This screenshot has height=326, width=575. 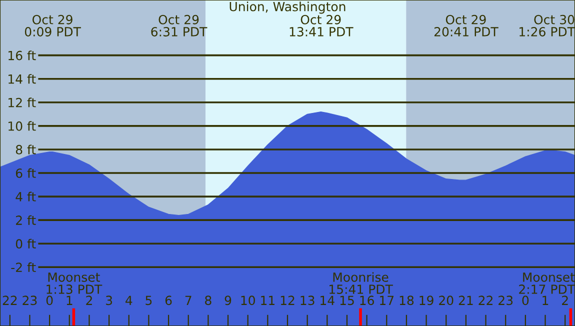 I want to click on chart-title: Union, Washington, so click(x=288, y=8).